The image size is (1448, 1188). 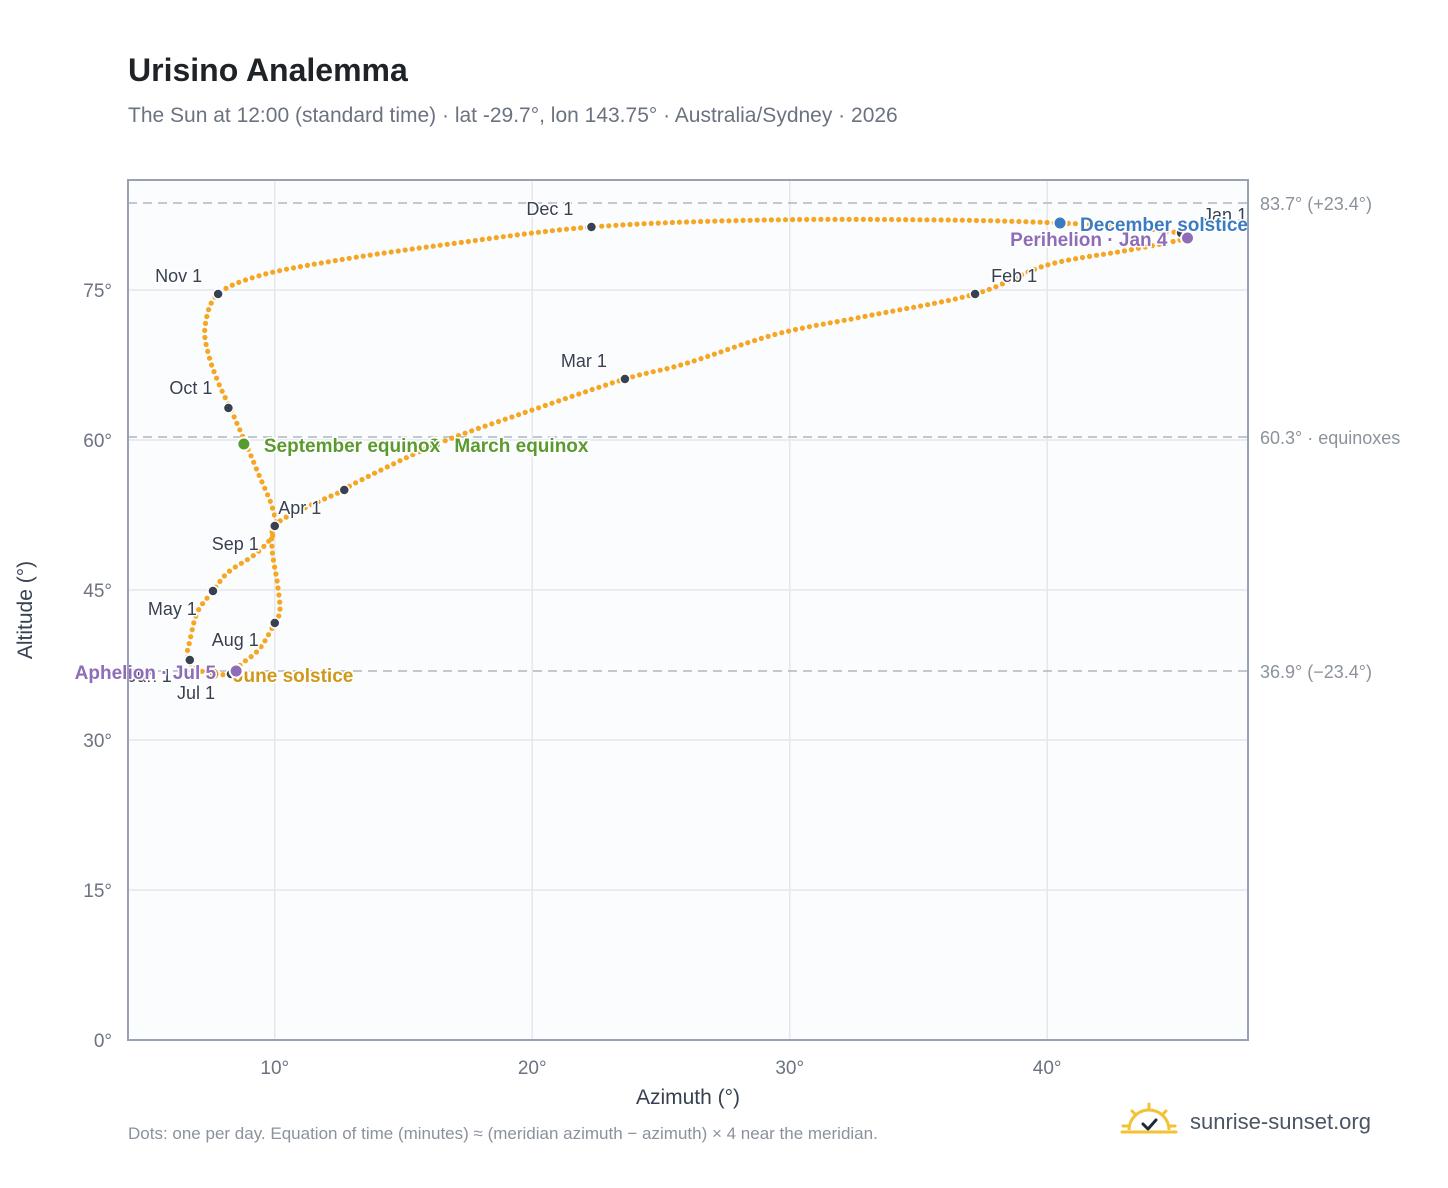 I want to click on month-label: Dec 1, so click(x=549, y=209).